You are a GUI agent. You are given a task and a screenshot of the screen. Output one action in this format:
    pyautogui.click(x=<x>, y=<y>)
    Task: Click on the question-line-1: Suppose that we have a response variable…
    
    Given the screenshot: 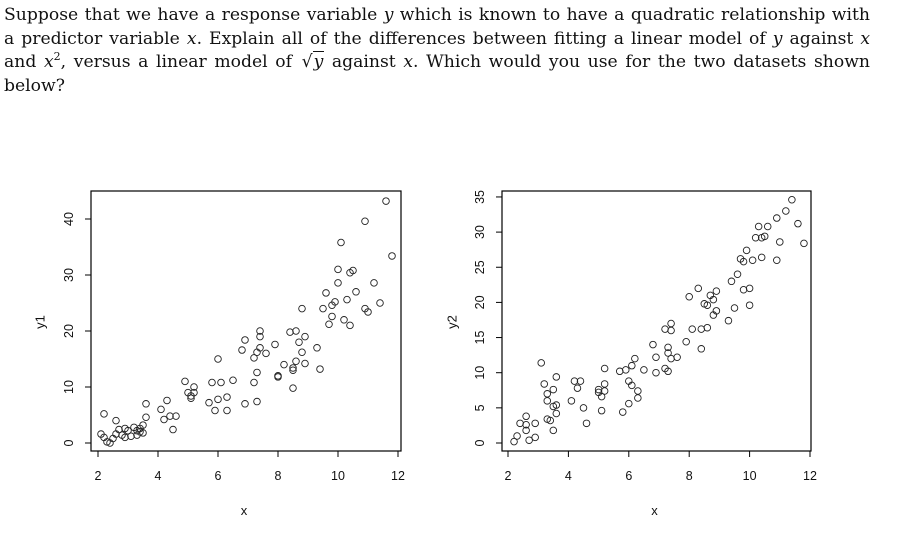 What is the action you would take?
    pyautogui.click(x=437, y=16)
    